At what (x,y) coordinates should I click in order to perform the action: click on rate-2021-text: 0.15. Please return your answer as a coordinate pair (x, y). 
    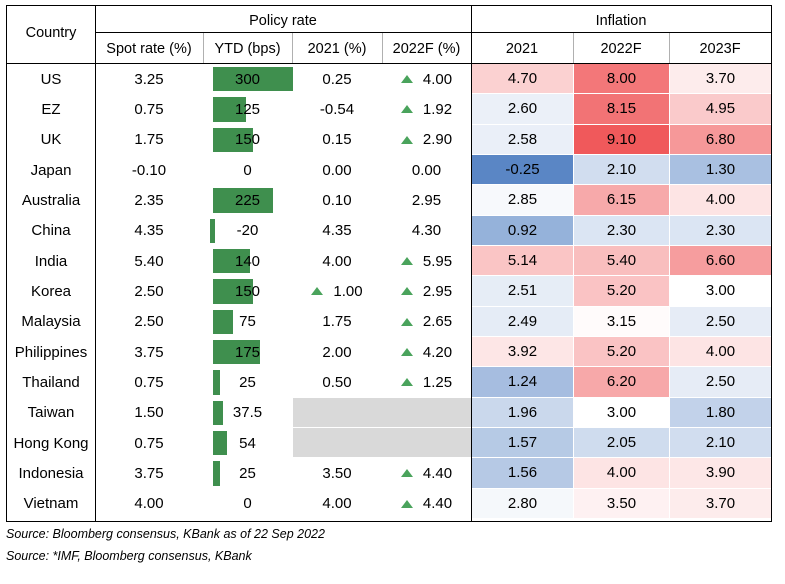
    Looking at the image, I should click on (337, 140).